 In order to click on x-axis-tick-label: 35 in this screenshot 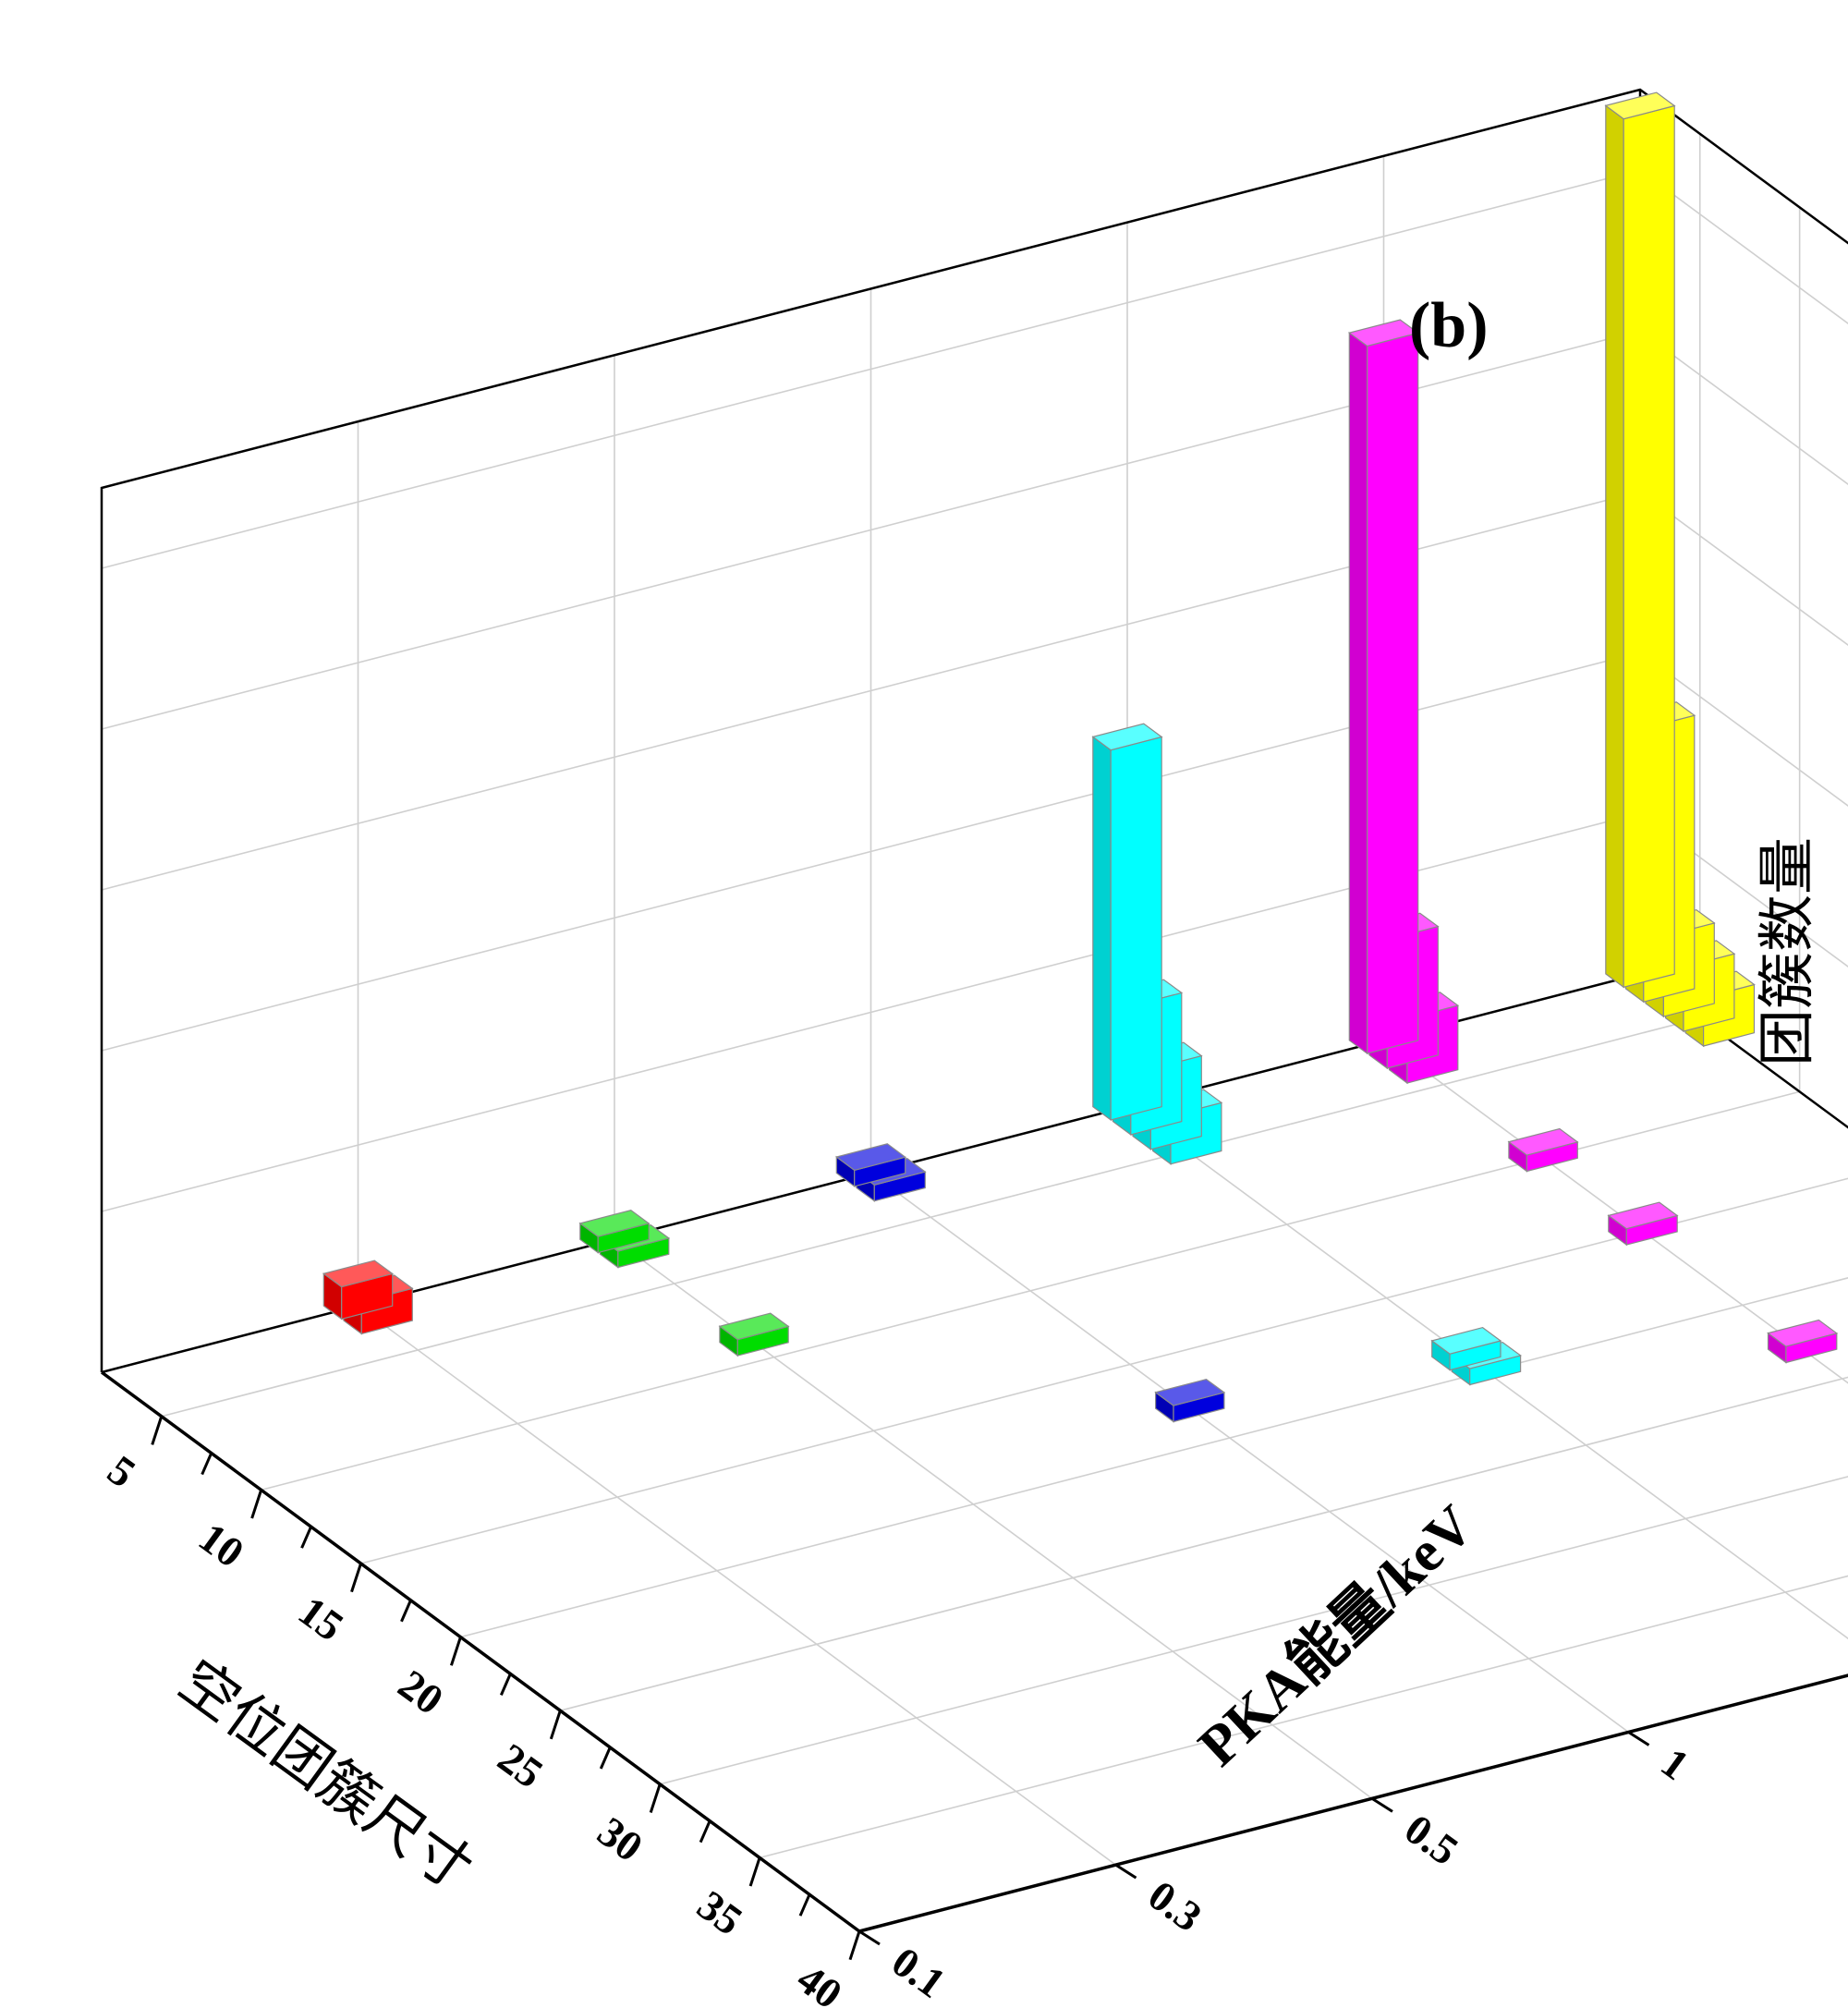, I will do `click(720, 1913)`.